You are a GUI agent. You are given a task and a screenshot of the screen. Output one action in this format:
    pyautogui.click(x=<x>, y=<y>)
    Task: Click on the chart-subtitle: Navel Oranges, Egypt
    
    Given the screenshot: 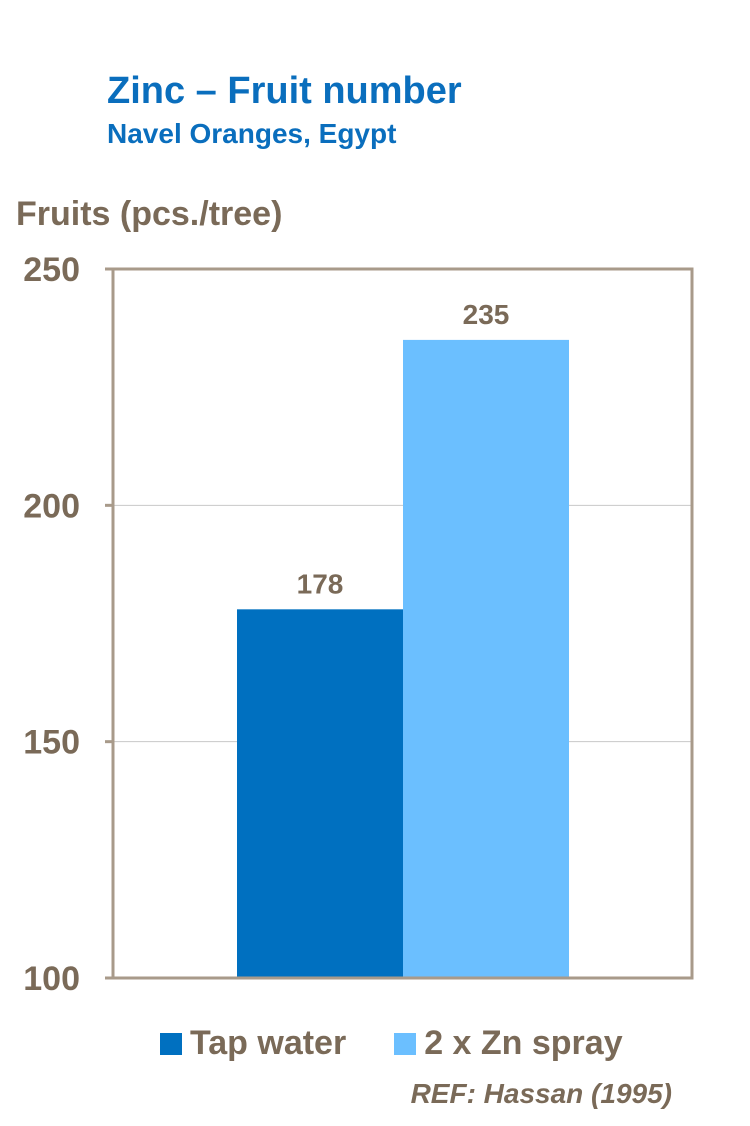 What is the action you would take?
    pyautogui.click(x=252, y=133)
    